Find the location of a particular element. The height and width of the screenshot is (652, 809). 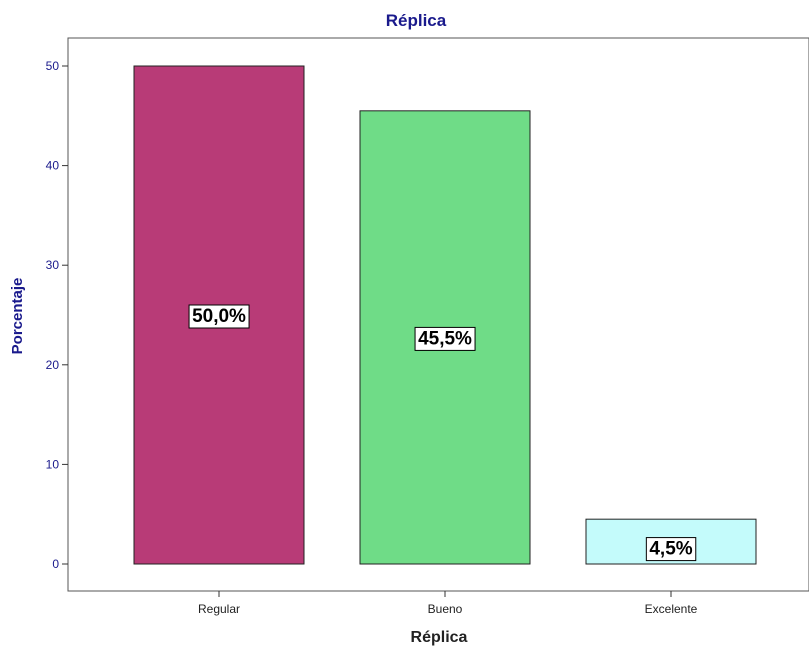

x-axis-label: Réplica is located at coordinates (439, 637).